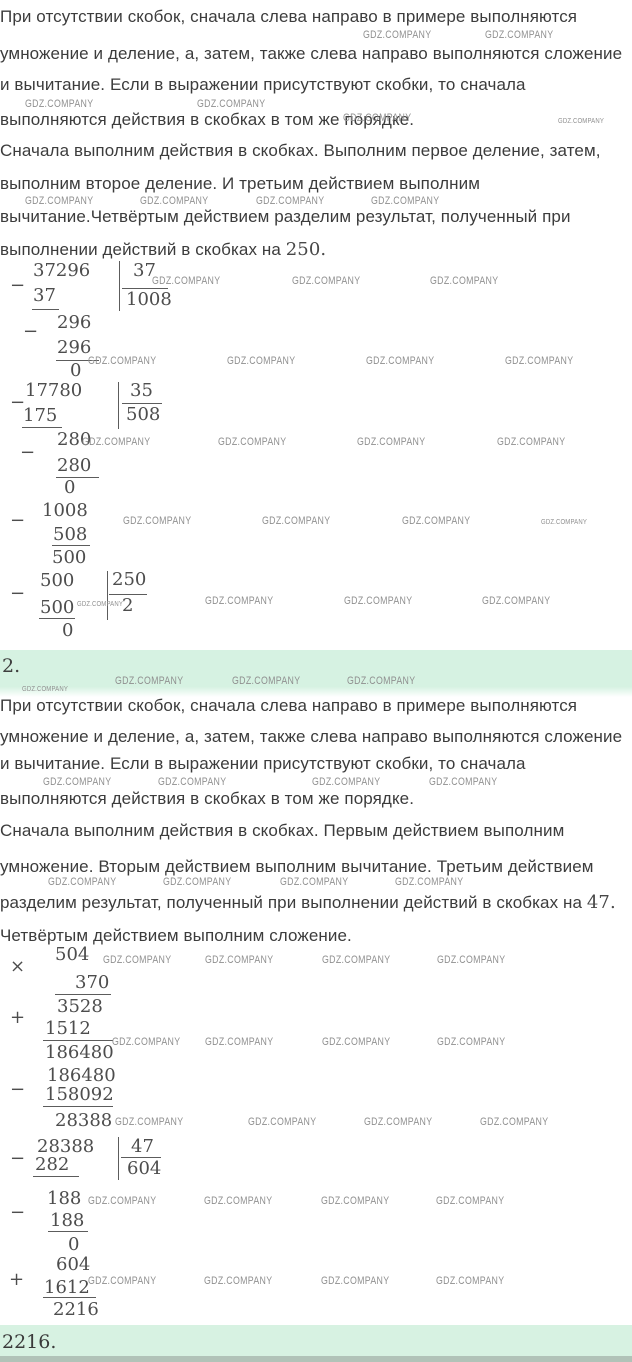 The height and width of the screenshot is (1362, 632). Describe the element at coordinates (92, 982) in the screenshot. I see `math-number: 370` at that location.